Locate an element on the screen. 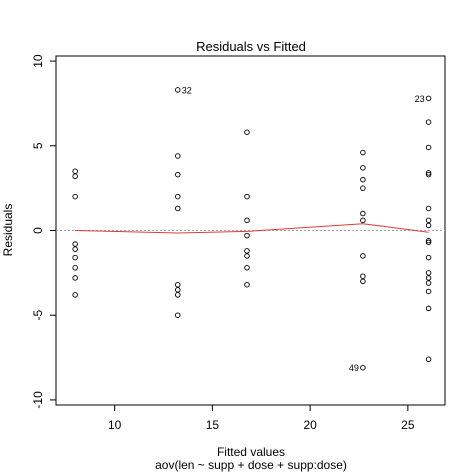  chart-subtitle: aov(len ~ supp + dose + supp:dose) is located at coordinates (251, 465).